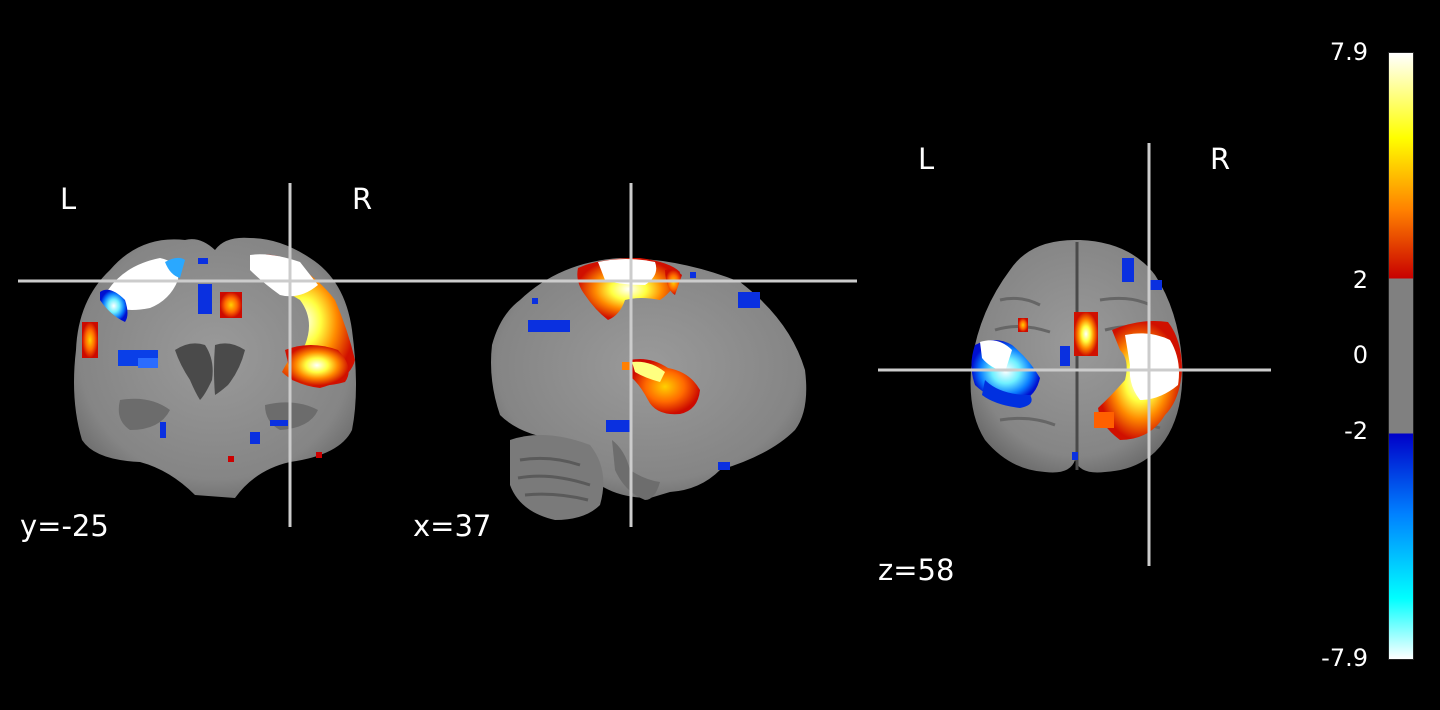 This screenshot has height=710, width=1440. What do you see at coordinates (649, 389) in the screenshot?
I see `sagittal-slice` at bounding box center [649, 389].